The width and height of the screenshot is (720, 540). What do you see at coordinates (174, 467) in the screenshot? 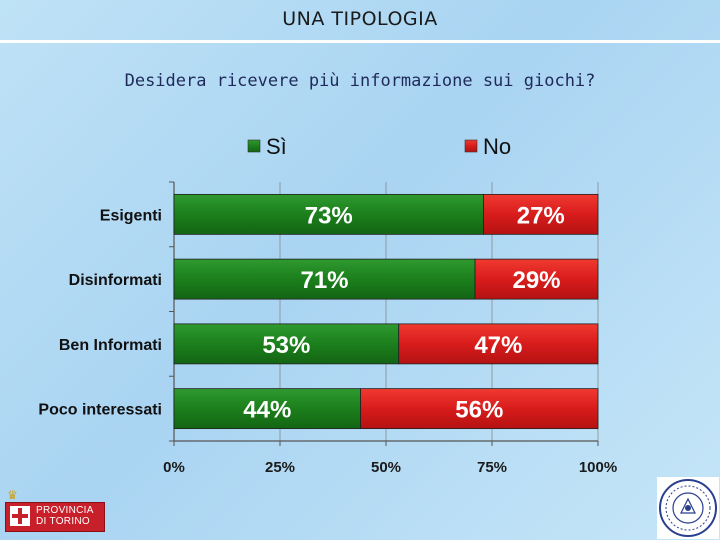
I see `x-tick-label: 0%` at bounding box center [174, 467].